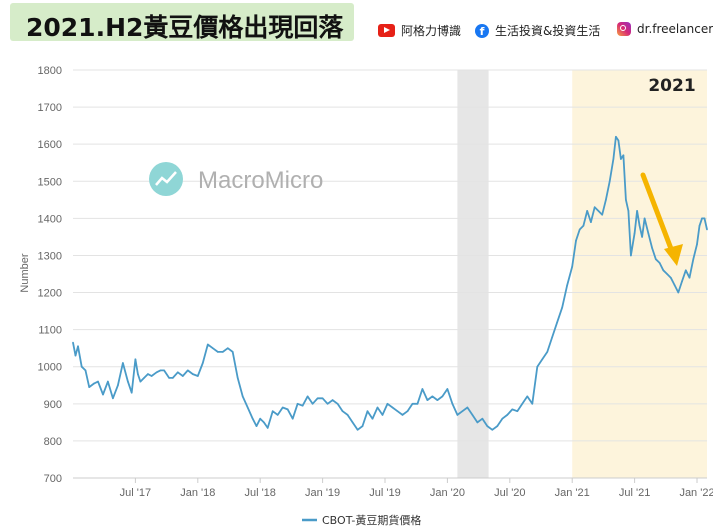 This screenshot has width=713, height=532. I want to click on youtube-icon, so click(386, 30).